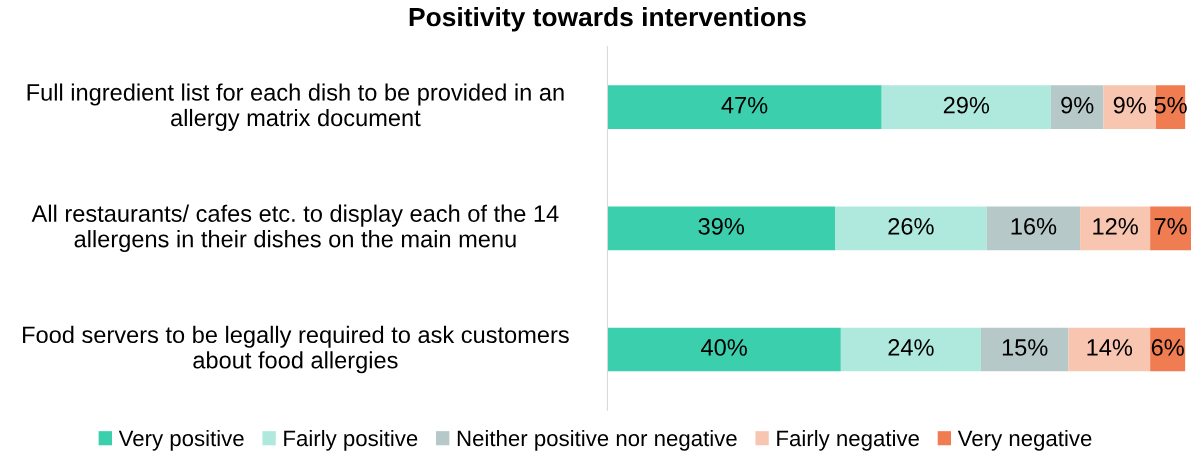  I want to click on data-label: 14%, so click(1110, 347).